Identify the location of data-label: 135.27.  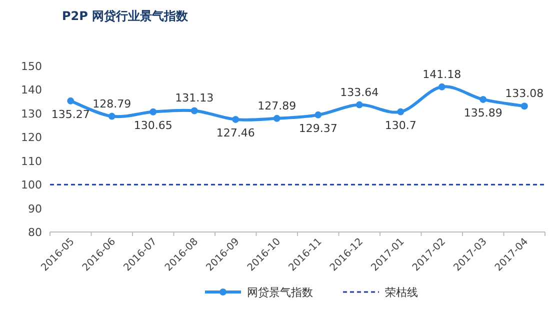
(70, 114).